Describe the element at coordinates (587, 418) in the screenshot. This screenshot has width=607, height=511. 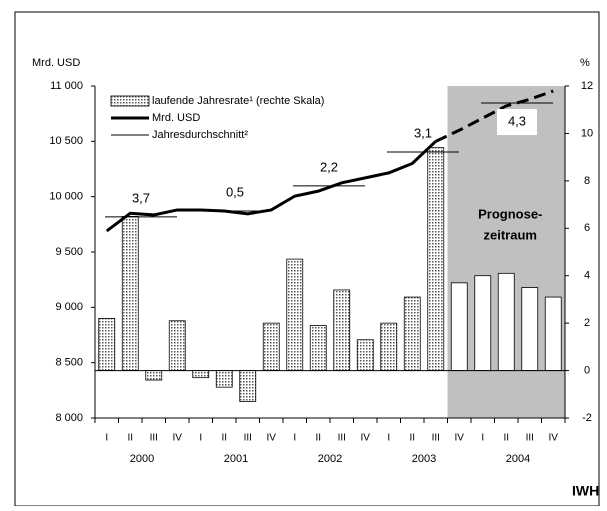
I see `y2-tick-label: -2` at that location.